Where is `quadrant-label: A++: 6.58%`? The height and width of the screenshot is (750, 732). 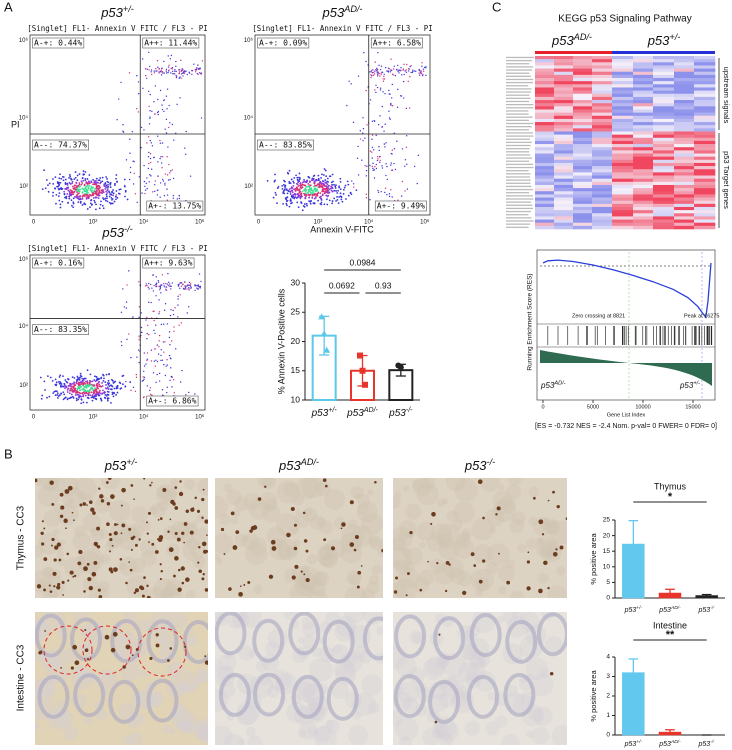
quadrant-label: A++: 6.58% is located at coordinates (397, 43).